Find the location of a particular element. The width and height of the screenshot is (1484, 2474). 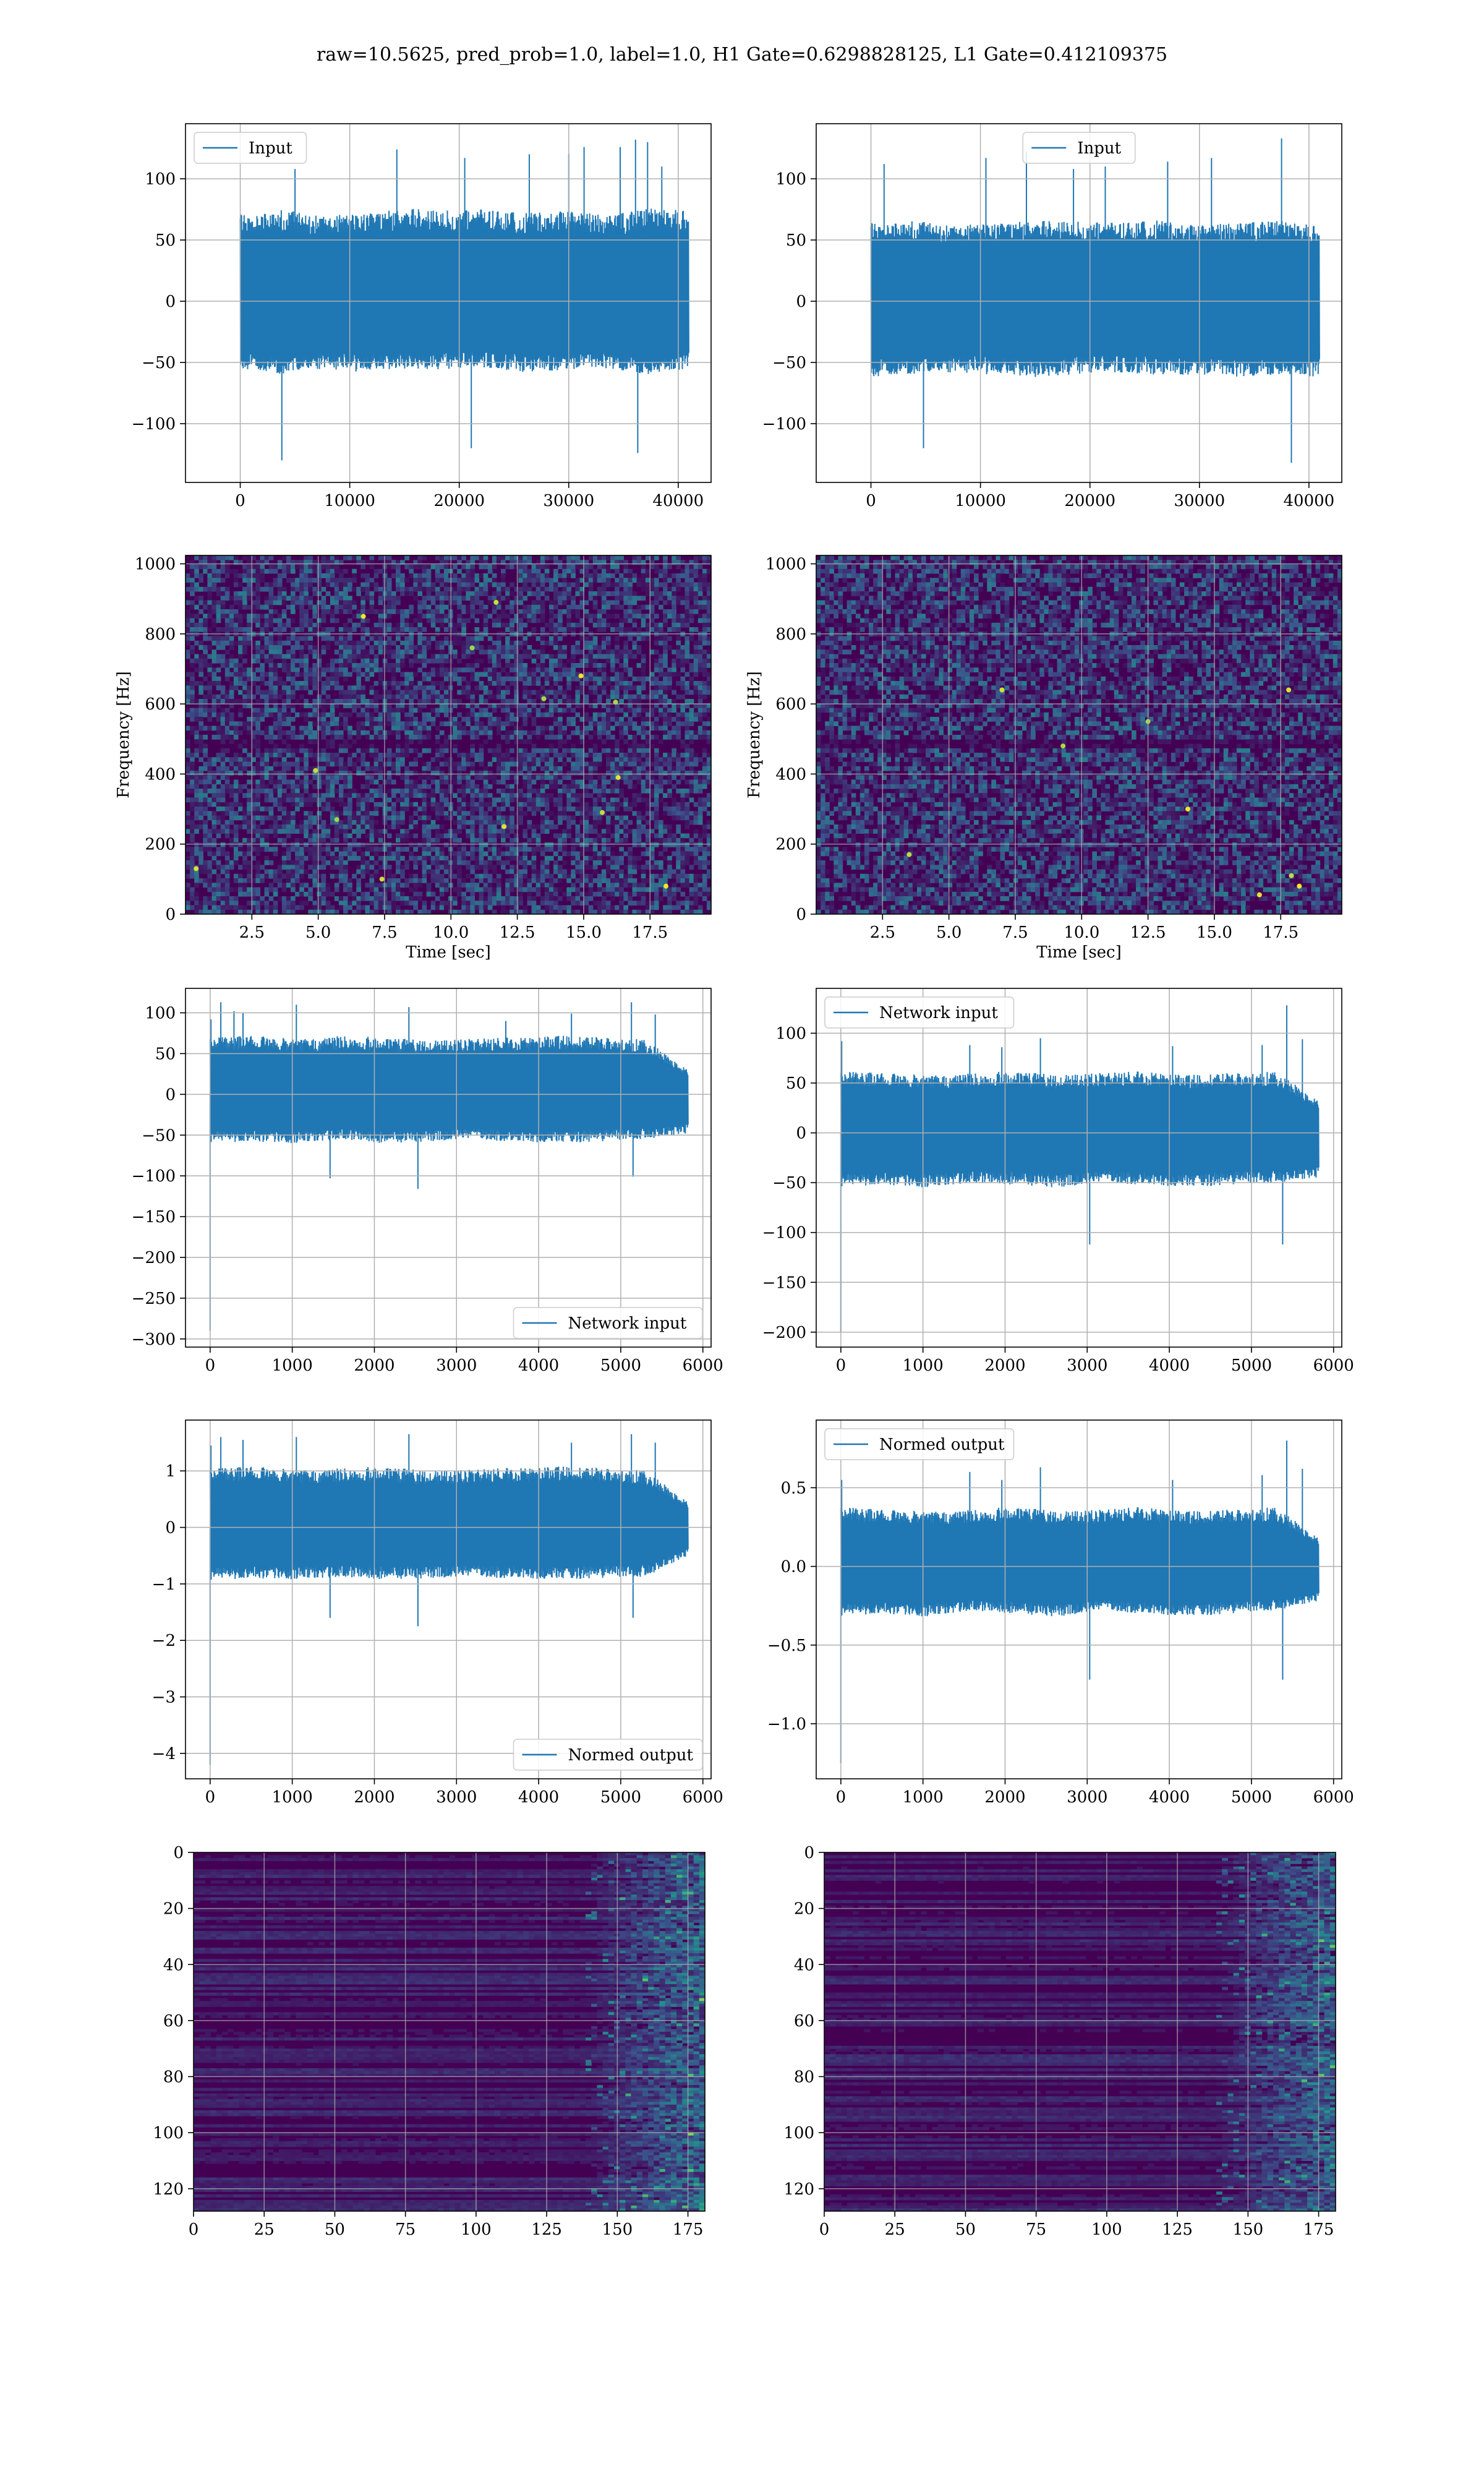

legend: Input is located at coordinates (1079, 148).